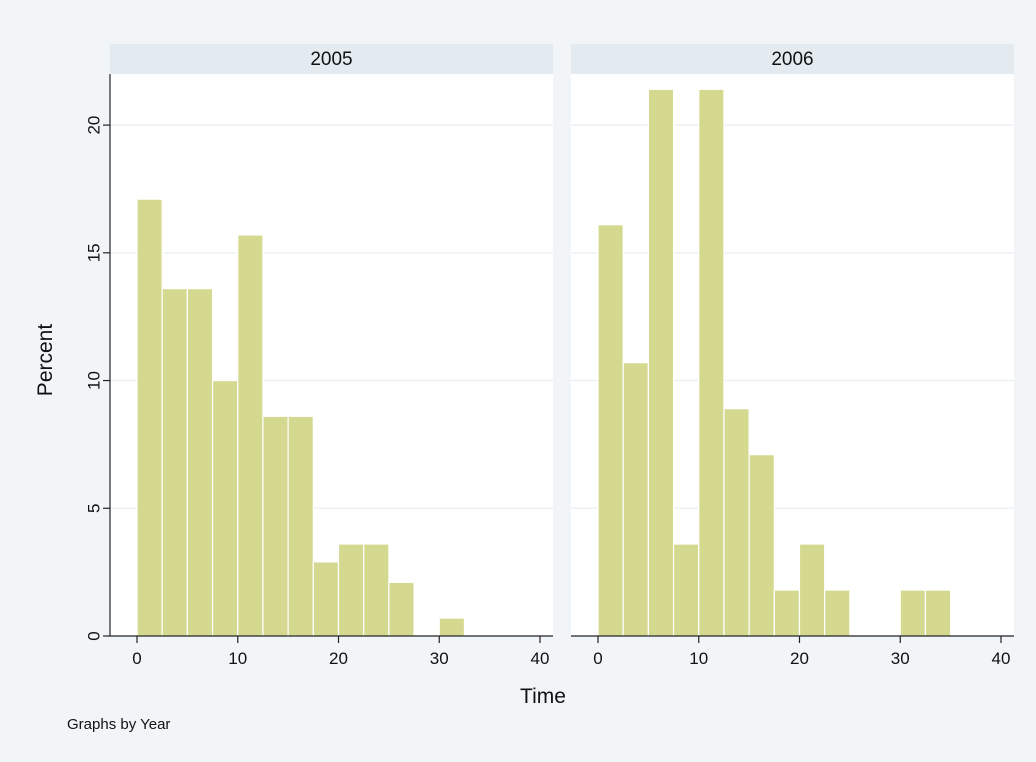  I want to click on y-tick-label: 20, so click(94, 125).